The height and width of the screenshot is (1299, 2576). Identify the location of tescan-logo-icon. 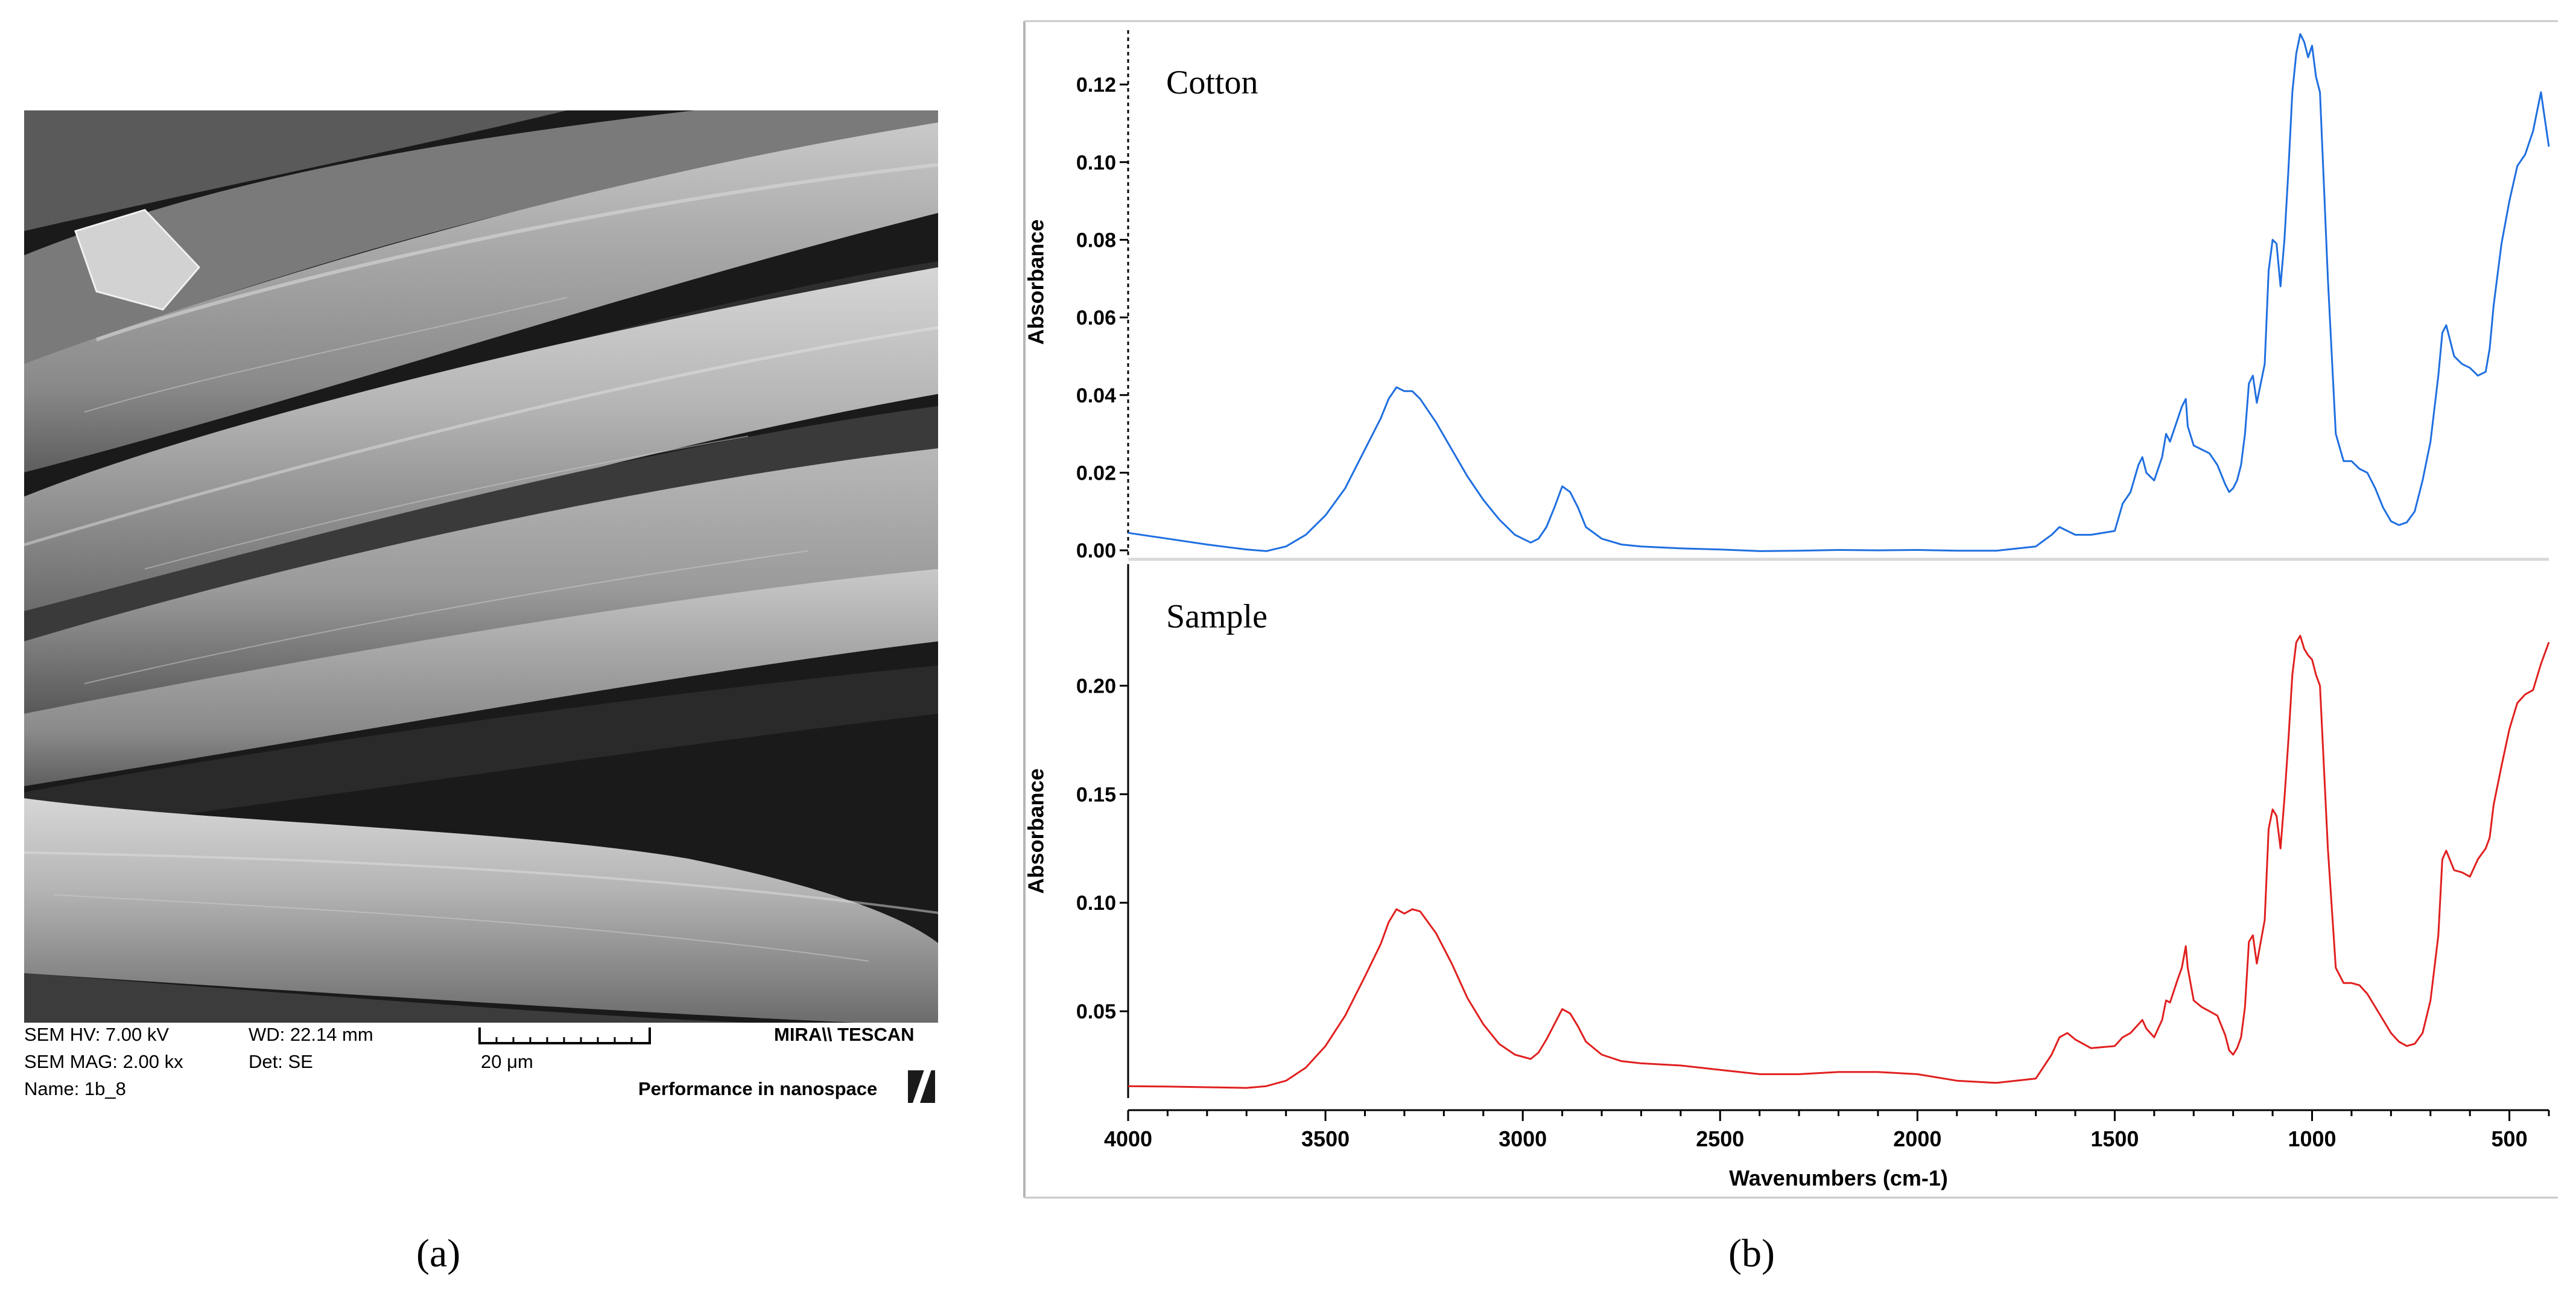
(922, 1085).